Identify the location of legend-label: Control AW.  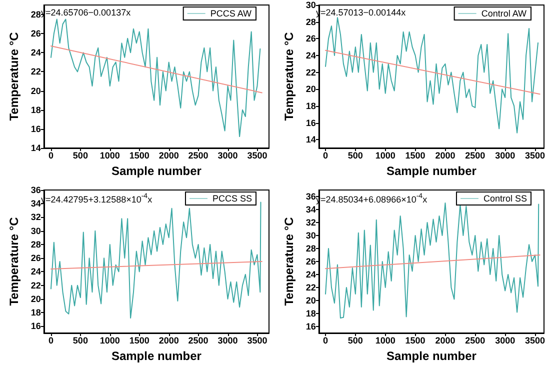
(504, 13).